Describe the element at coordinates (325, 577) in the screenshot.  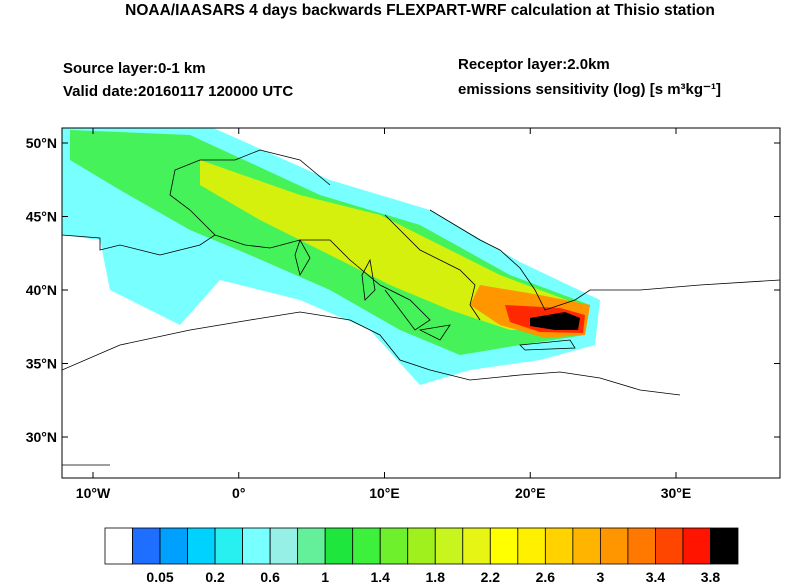
I see `colorbar-label: 1` at that location.